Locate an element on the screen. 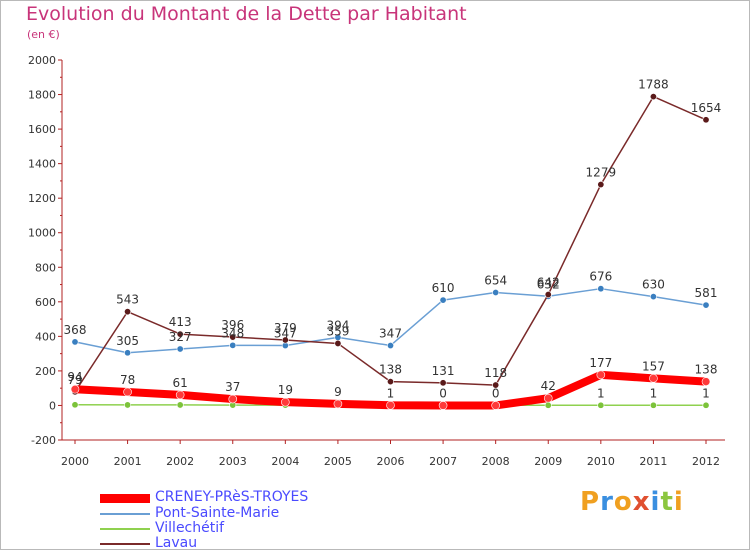 This screenshot has height=553, width=750. data-label: 61 is located at coordinates (180, 383).